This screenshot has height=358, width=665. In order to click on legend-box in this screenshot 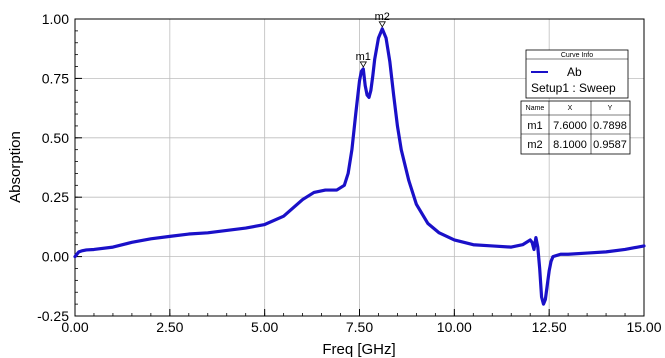, I will do `click(577, 74)`.